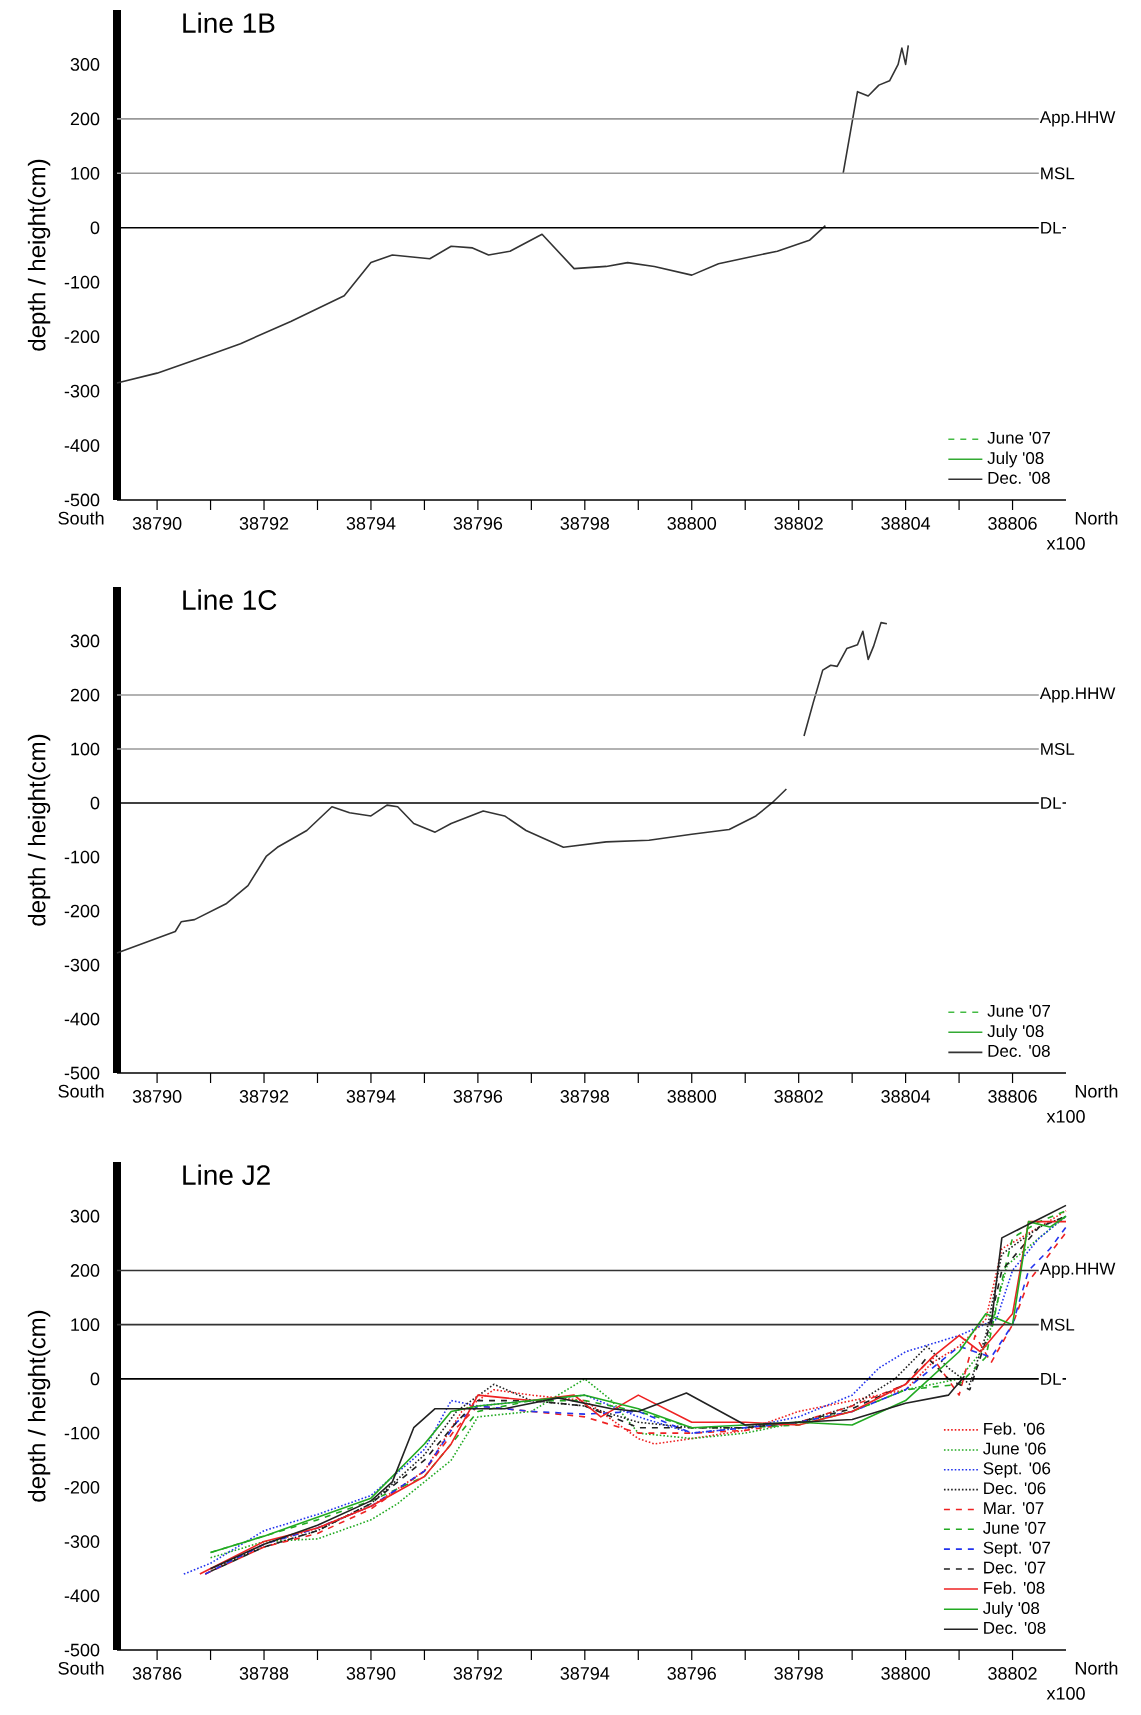  What do you see at coordinates (229, 22) in the screenshot?
I see `chart-title: Line 1B` at bounding box center [229, 22].